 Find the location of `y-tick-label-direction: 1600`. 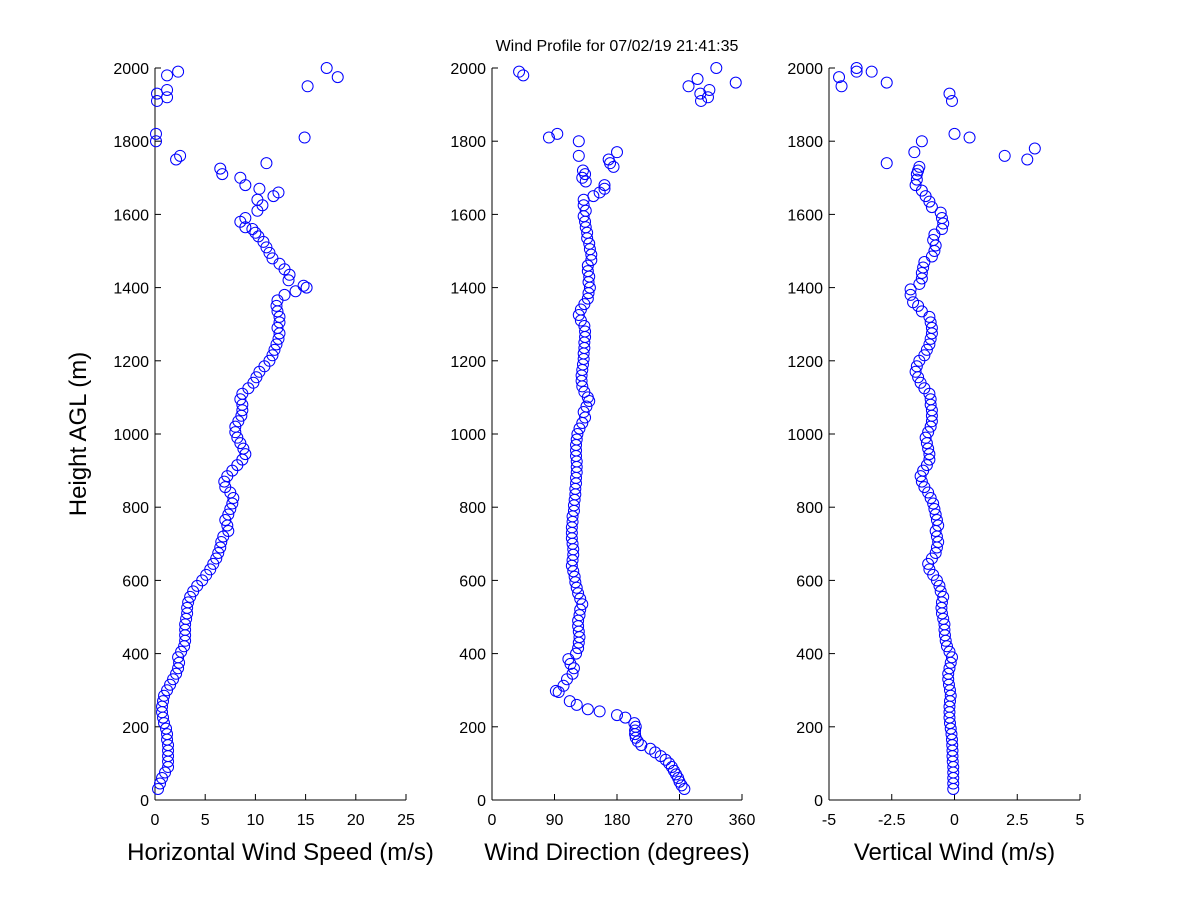

y-tick-label-direction: 1600 is located at coordinates (468, 215).